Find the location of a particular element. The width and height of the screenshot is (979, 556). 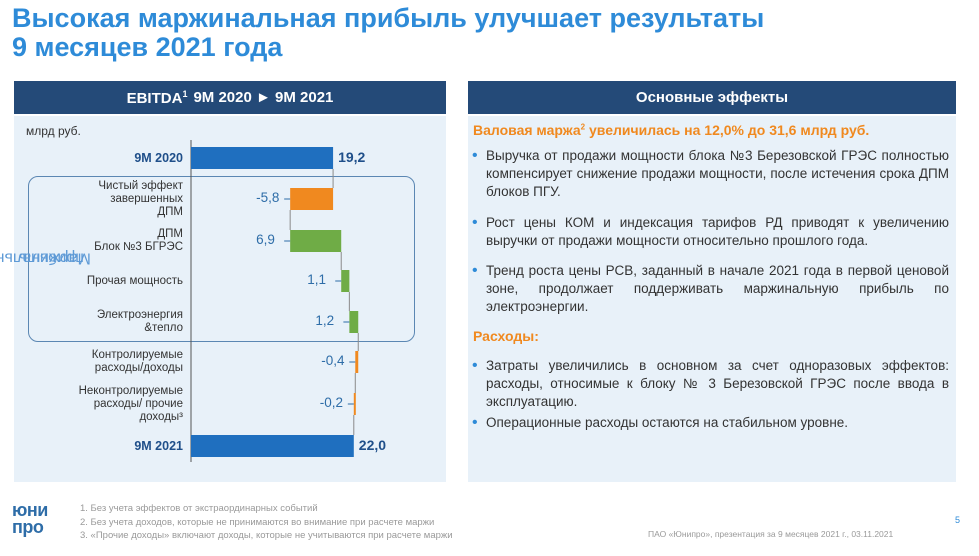

chart-value-label: -5,8 is located at coordinates (268, 197).